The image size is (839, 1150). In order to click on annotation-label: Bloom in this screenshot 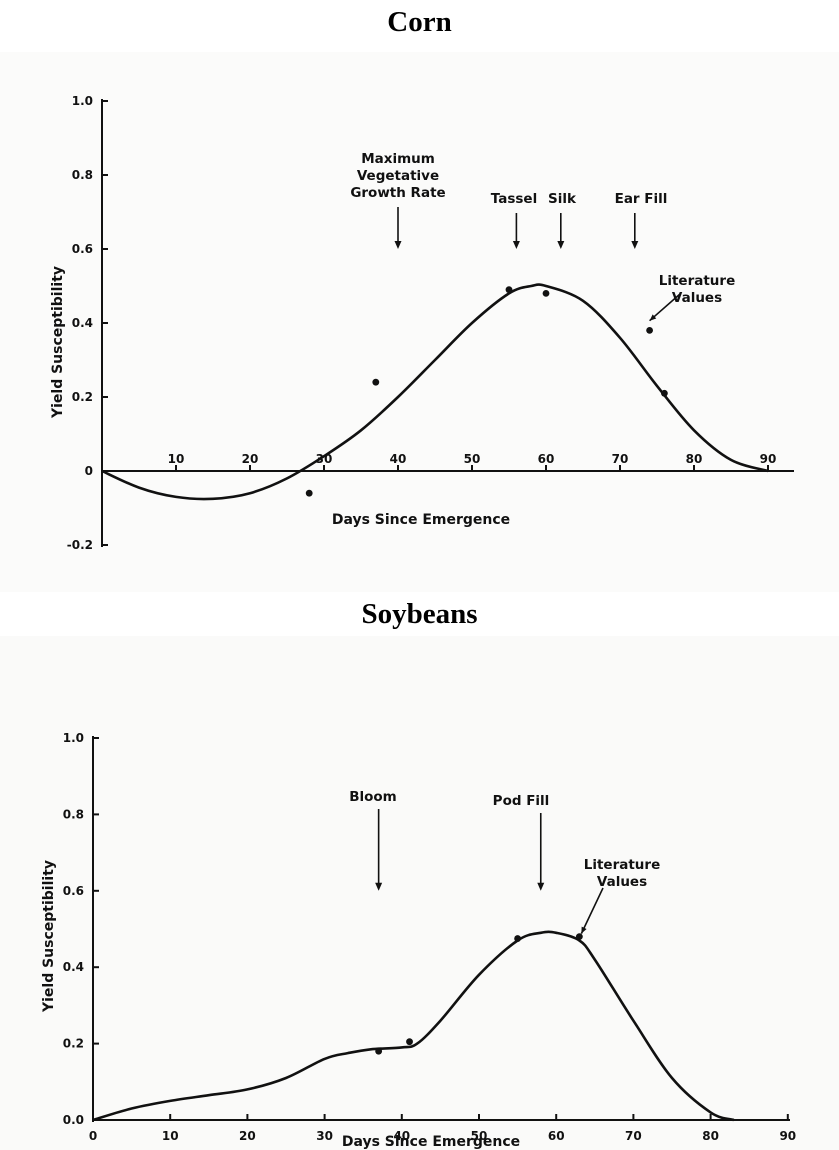, I will do `click(373, 797)`.